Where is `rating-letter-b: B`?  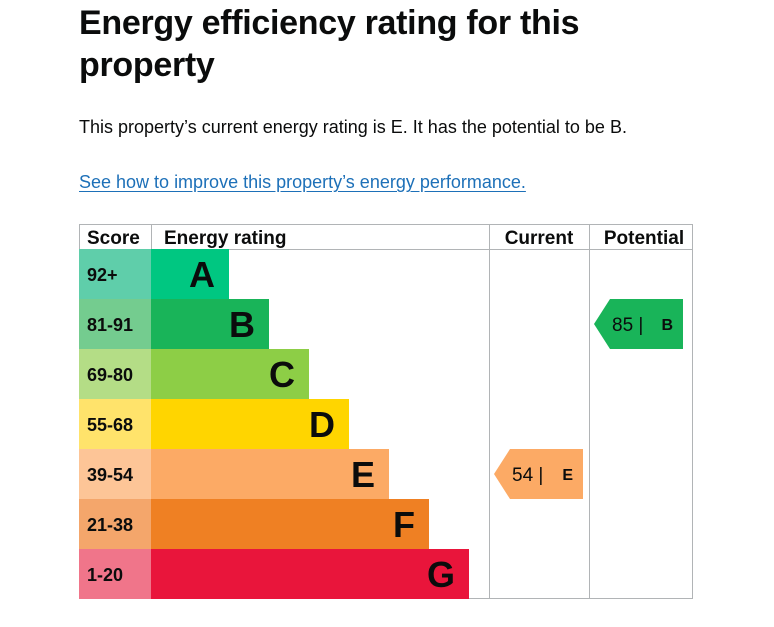
rating-letter-b: B is located at coordinates (242, 324).